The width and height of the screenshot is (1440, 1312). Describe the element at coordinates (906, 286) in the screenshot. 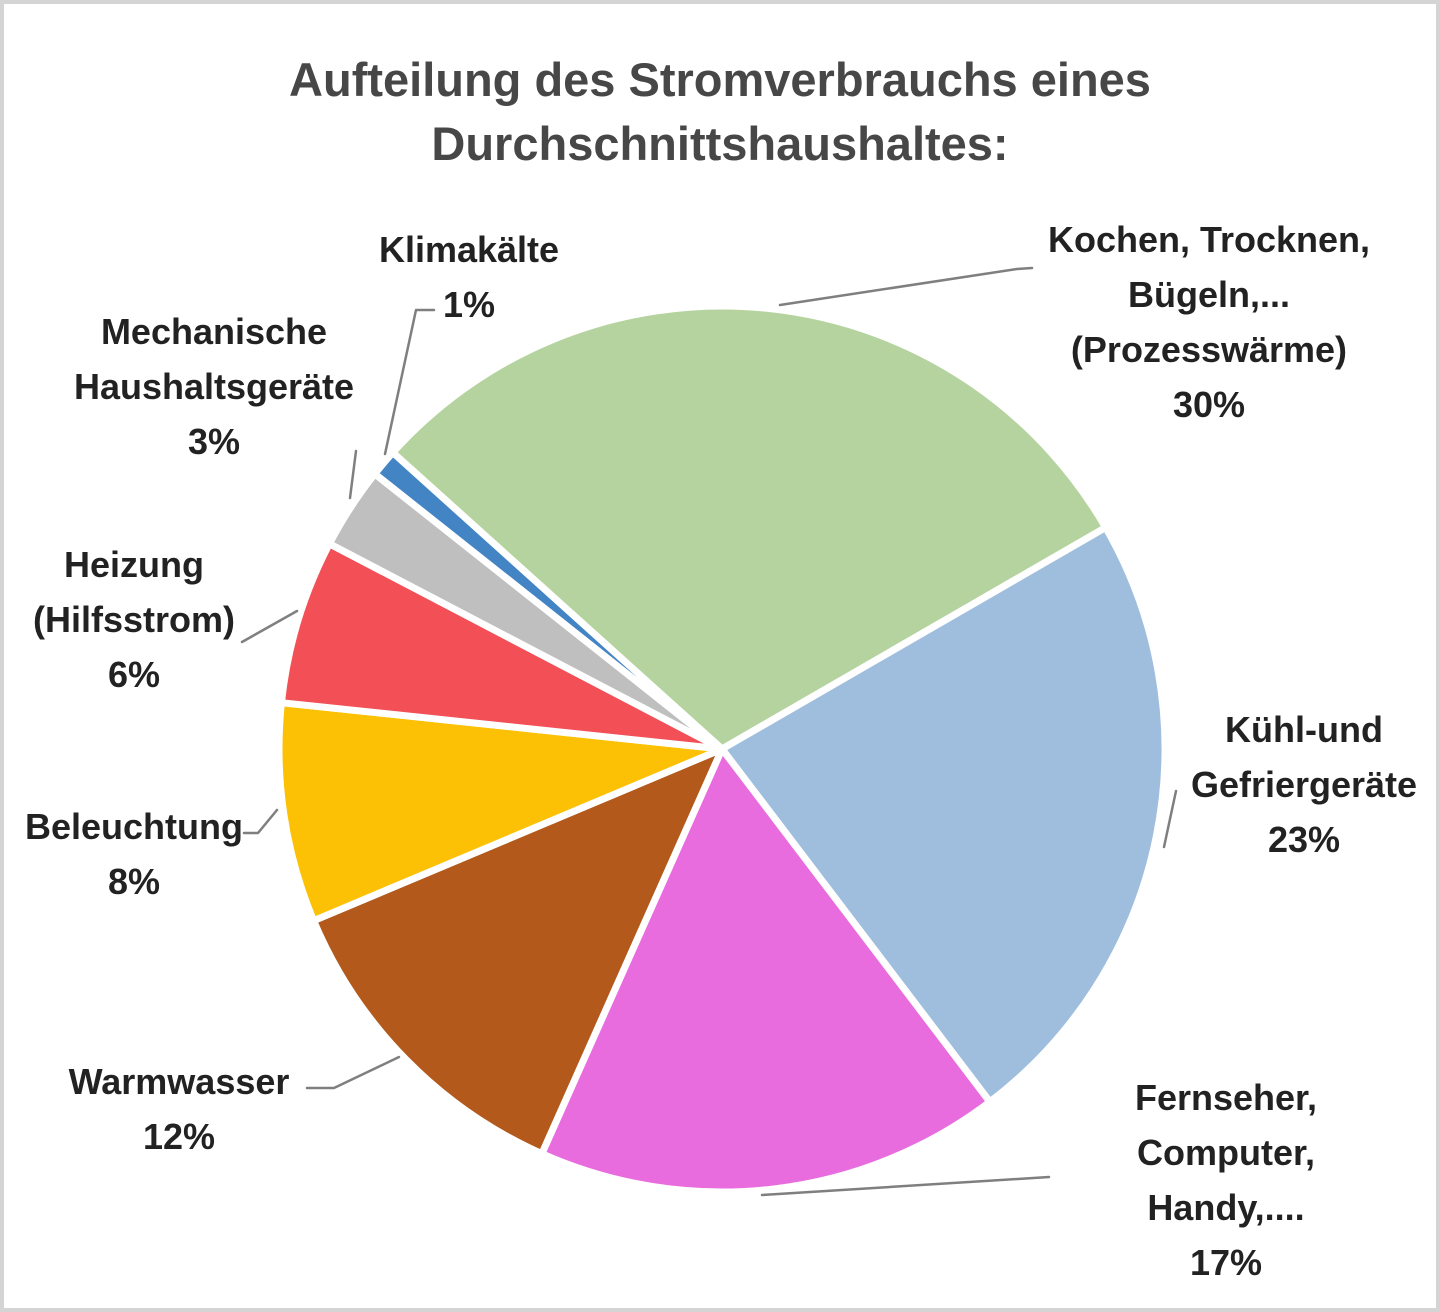

I see `leader-line-kochen` at that location.